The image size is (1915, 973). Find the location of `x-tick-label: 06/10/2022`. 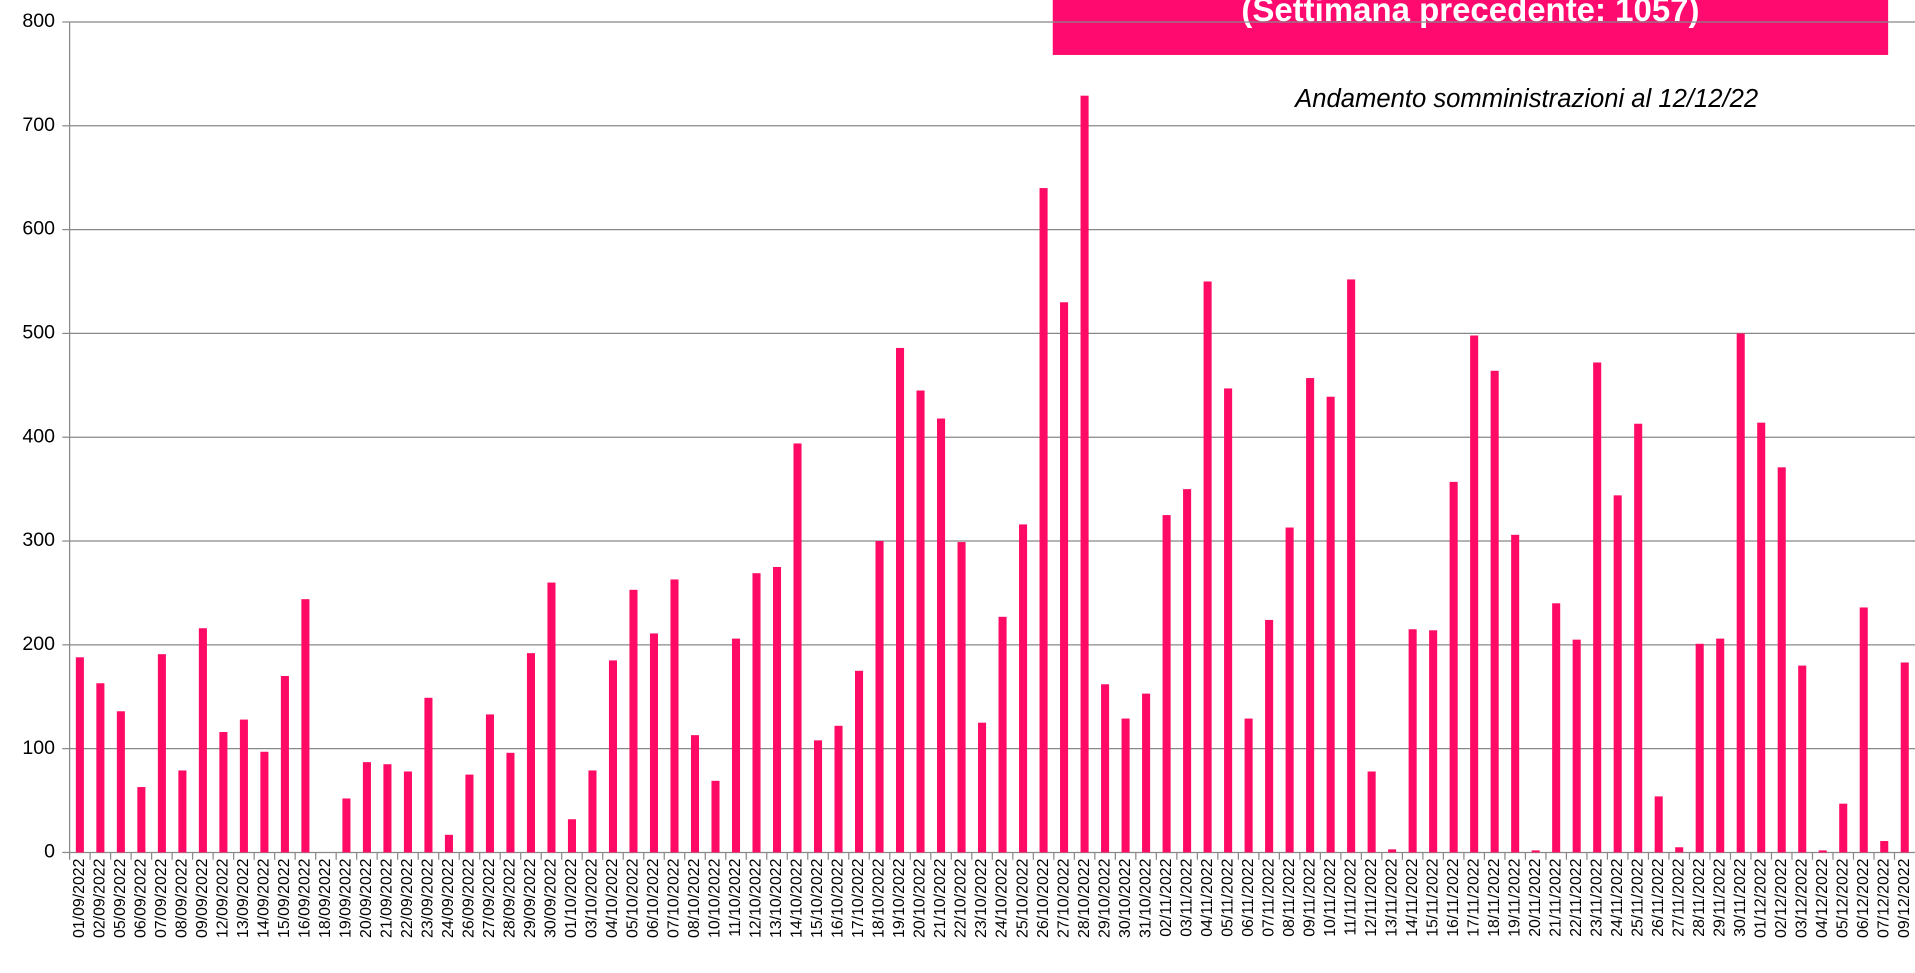

x-tick-label: 06/10/2022 is located at coordinates (653, 898).